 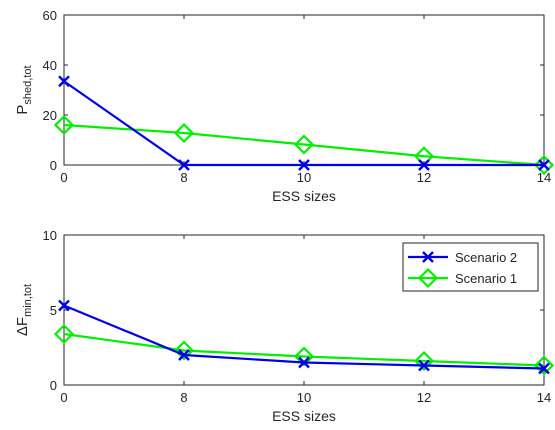 I want to click on y-axis-label: Pshed,tot, so click(x=24, y=89).